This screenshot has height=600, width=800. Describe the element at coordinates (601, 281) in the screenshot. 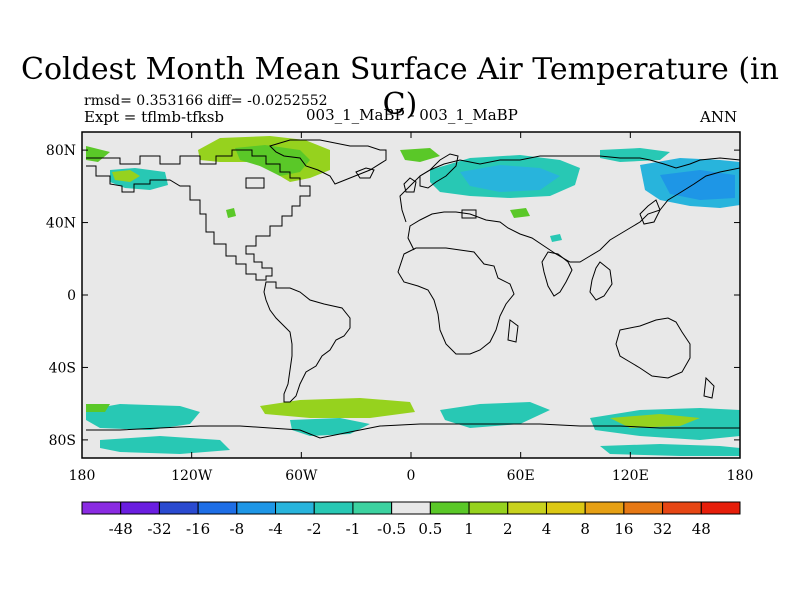

I see `coast-southeast-asia` at that location.